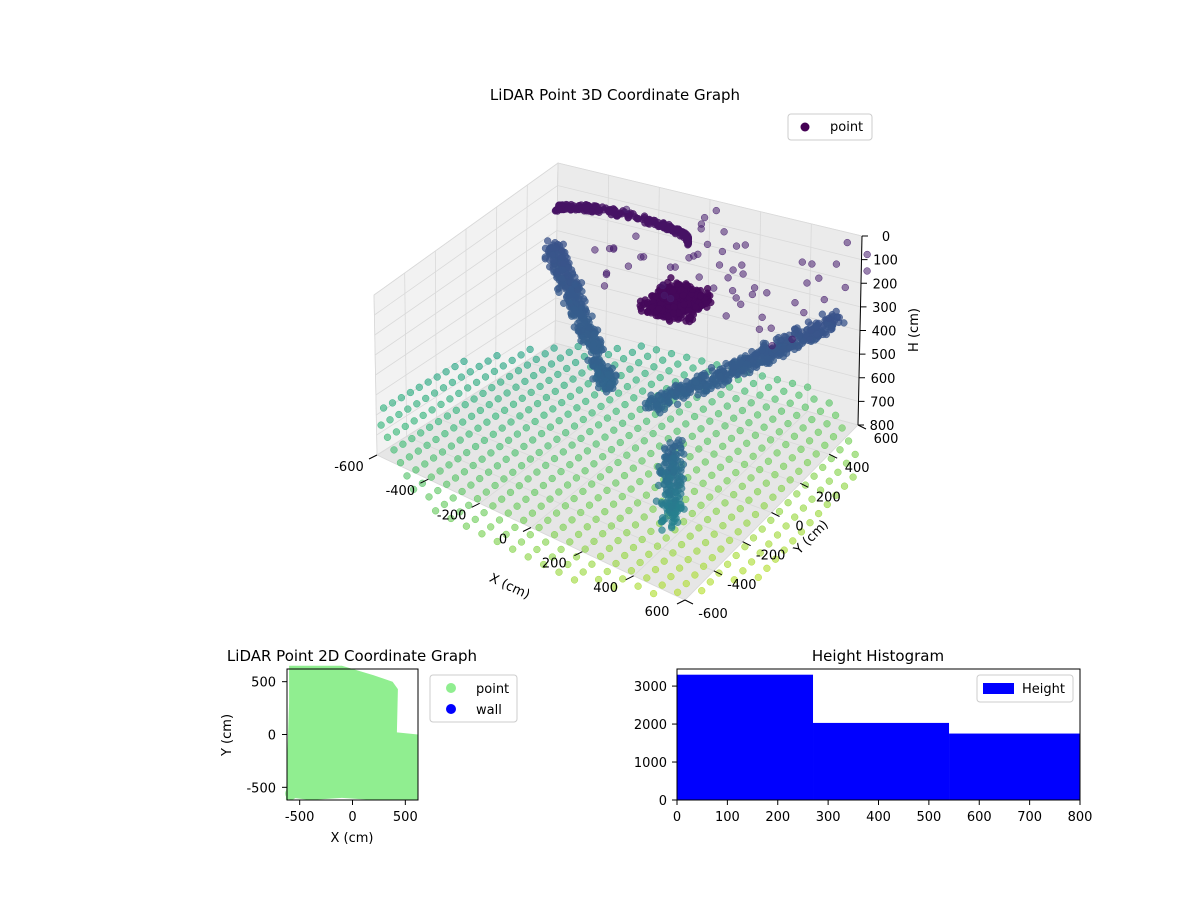  Describe the element at coordinates (677, 817) in the screenshot. I see `x-tick-label-hist: 0` at that location.